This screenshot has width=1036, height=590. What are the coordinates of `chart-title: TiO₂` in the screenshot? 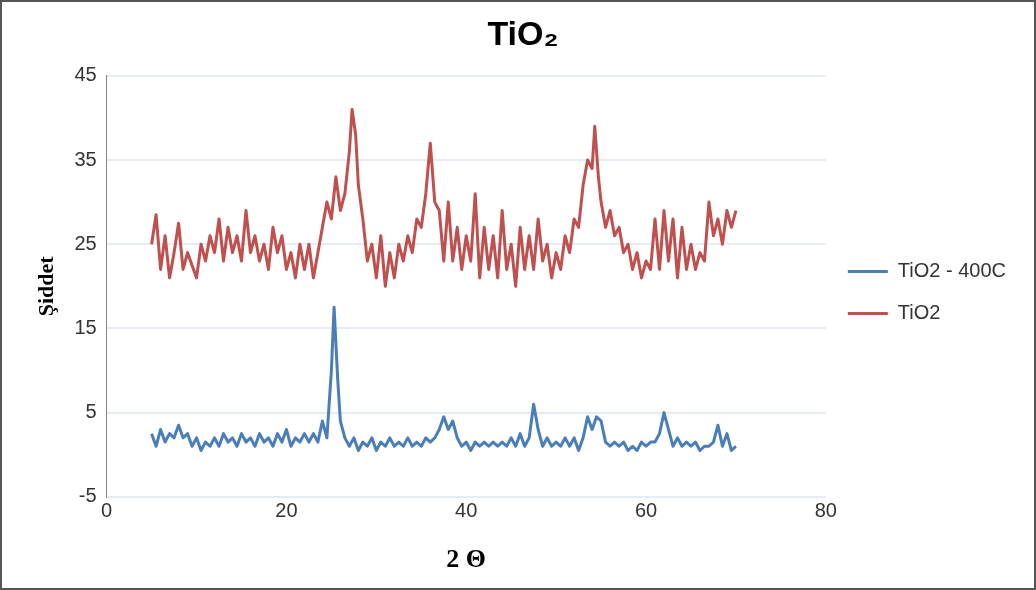 It's located at (523, 32).